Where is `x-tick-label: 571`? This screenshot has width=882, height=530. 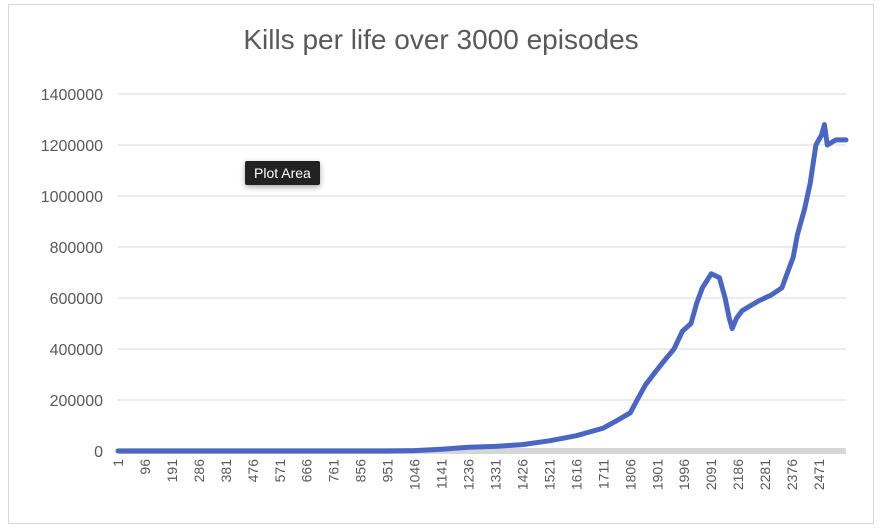 x-tick-label: 571 is located at coordinates (280, 471).